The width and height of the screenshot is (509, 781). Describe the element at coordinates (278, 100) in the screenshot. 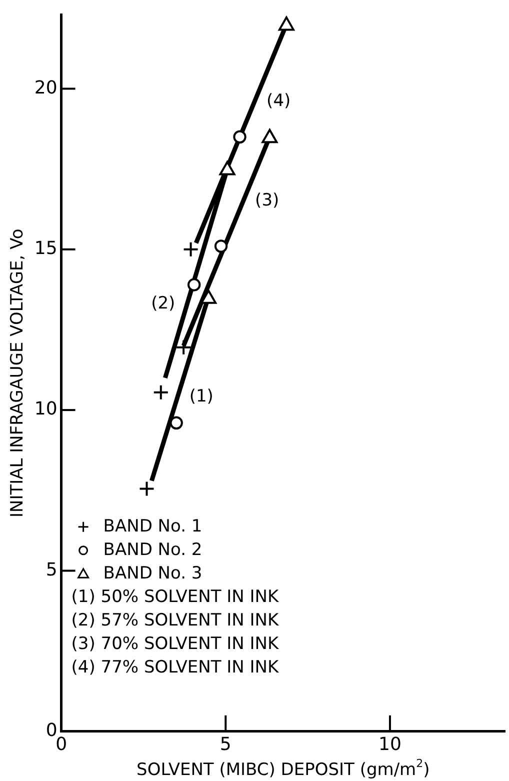

I see `annotation: (4)` at that location.